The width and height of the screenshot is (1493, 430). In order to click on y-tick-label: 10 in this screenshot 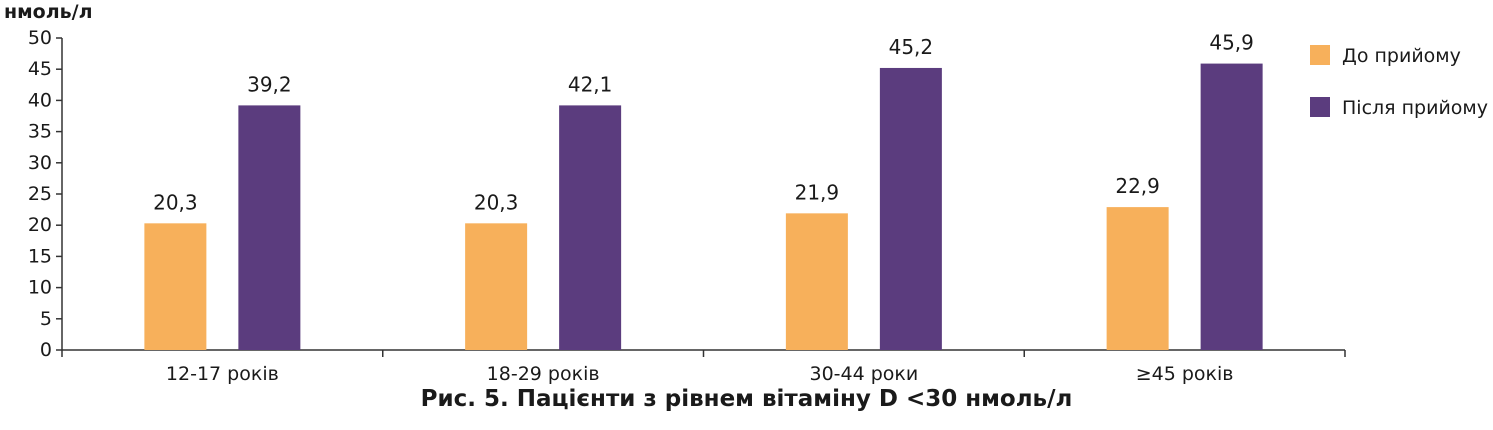, I will do `click(40, 288)`.